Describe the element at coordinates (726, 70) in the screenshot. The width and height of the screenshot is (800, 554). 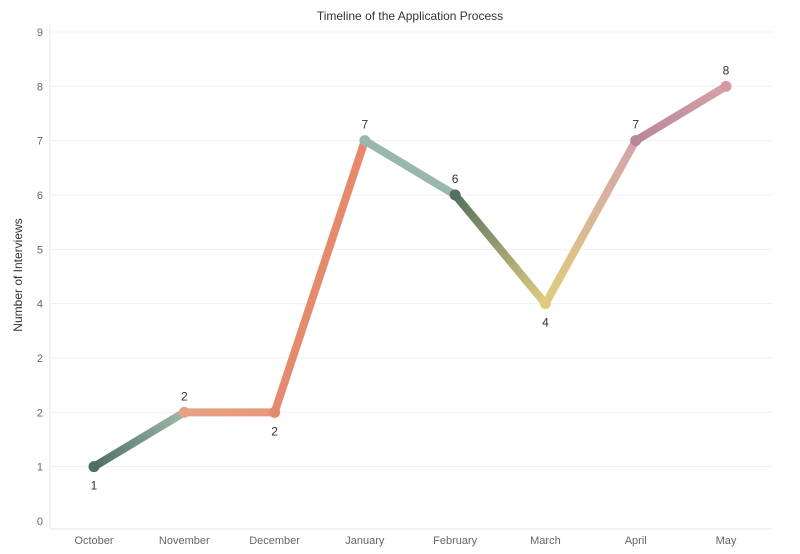
I see `data-label: 8` at that location.